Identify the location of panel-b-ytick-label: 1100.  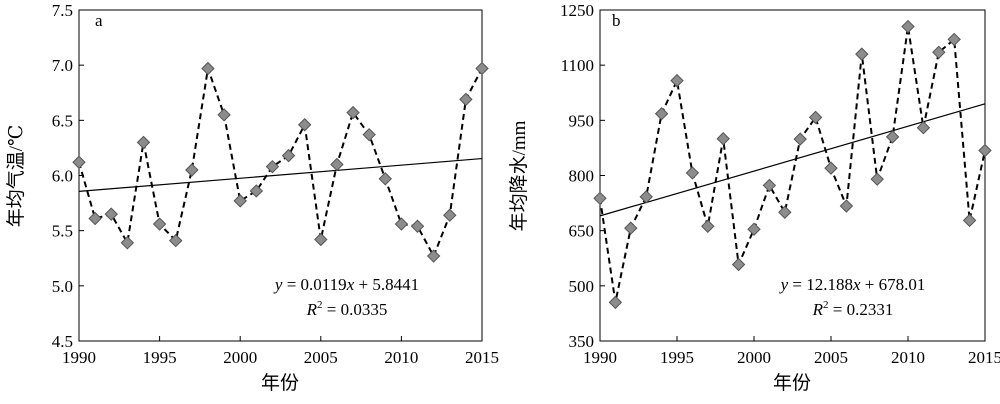
(577, 65).